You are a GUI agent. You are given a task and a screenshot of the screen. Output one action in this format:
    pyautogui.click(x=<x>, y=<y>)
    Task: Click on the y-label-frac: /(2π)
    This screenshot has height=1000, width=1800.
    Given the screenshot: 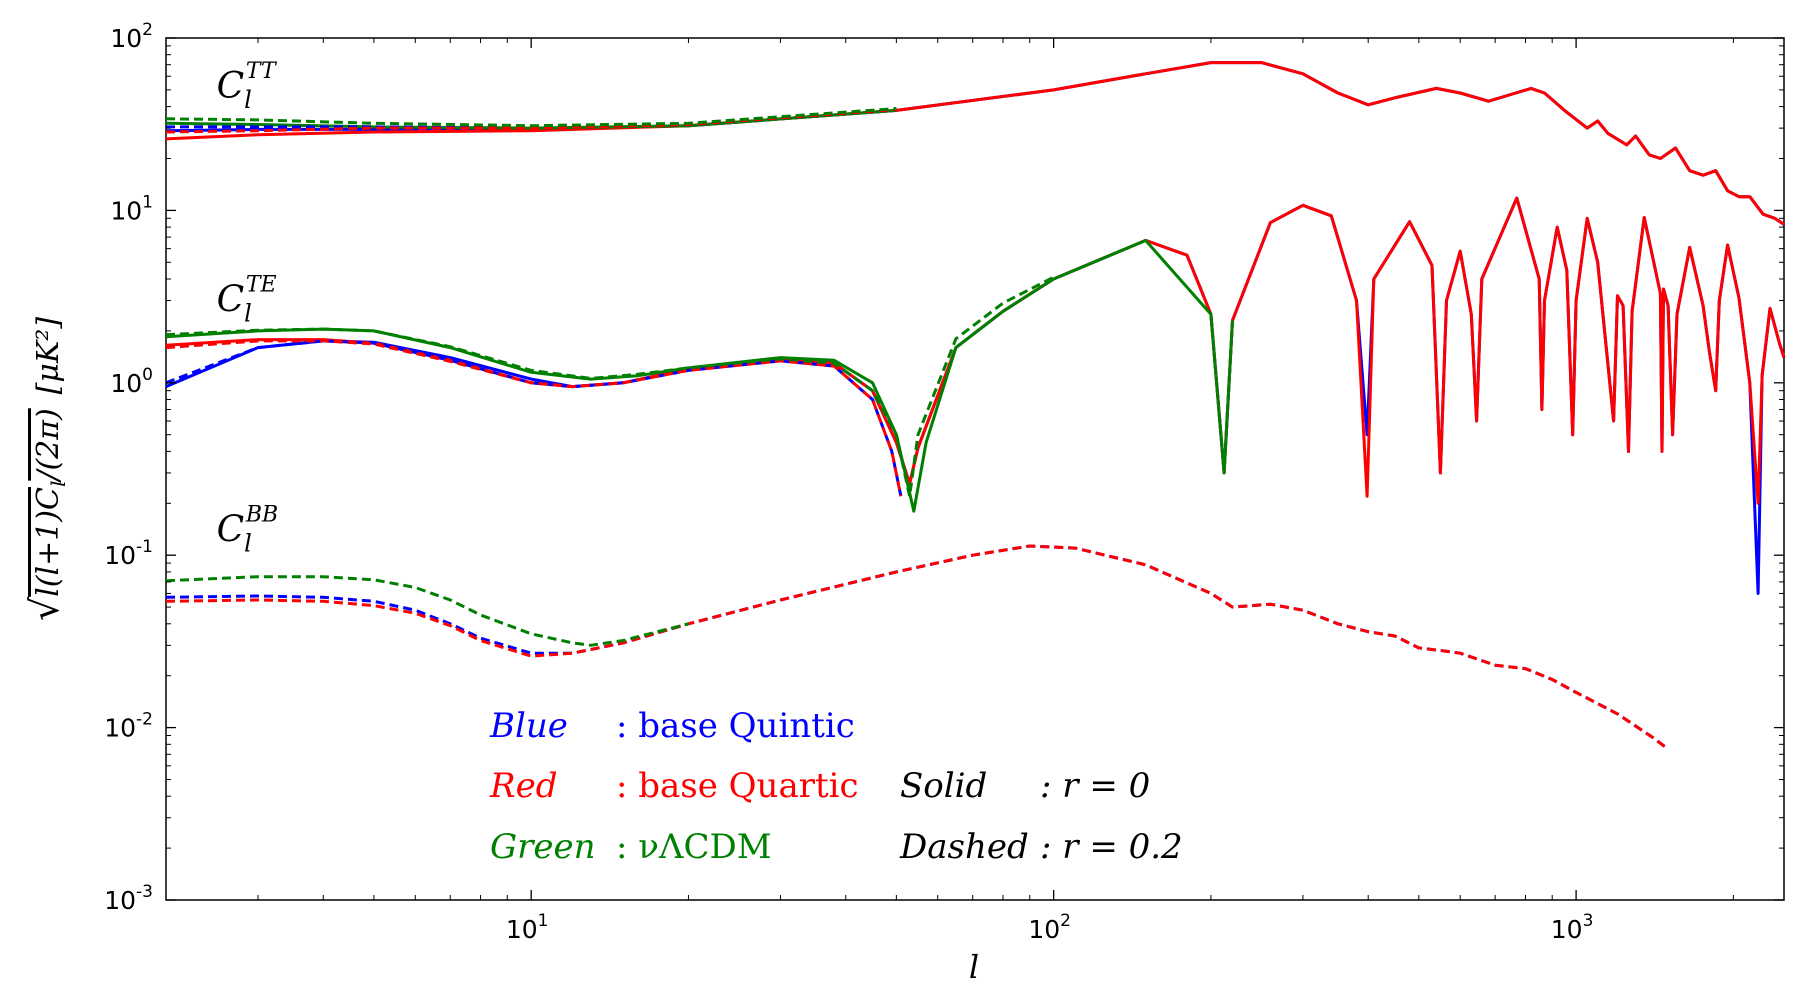 What is the action you would take?
    pyautogui.click(x=48, y=445)
    